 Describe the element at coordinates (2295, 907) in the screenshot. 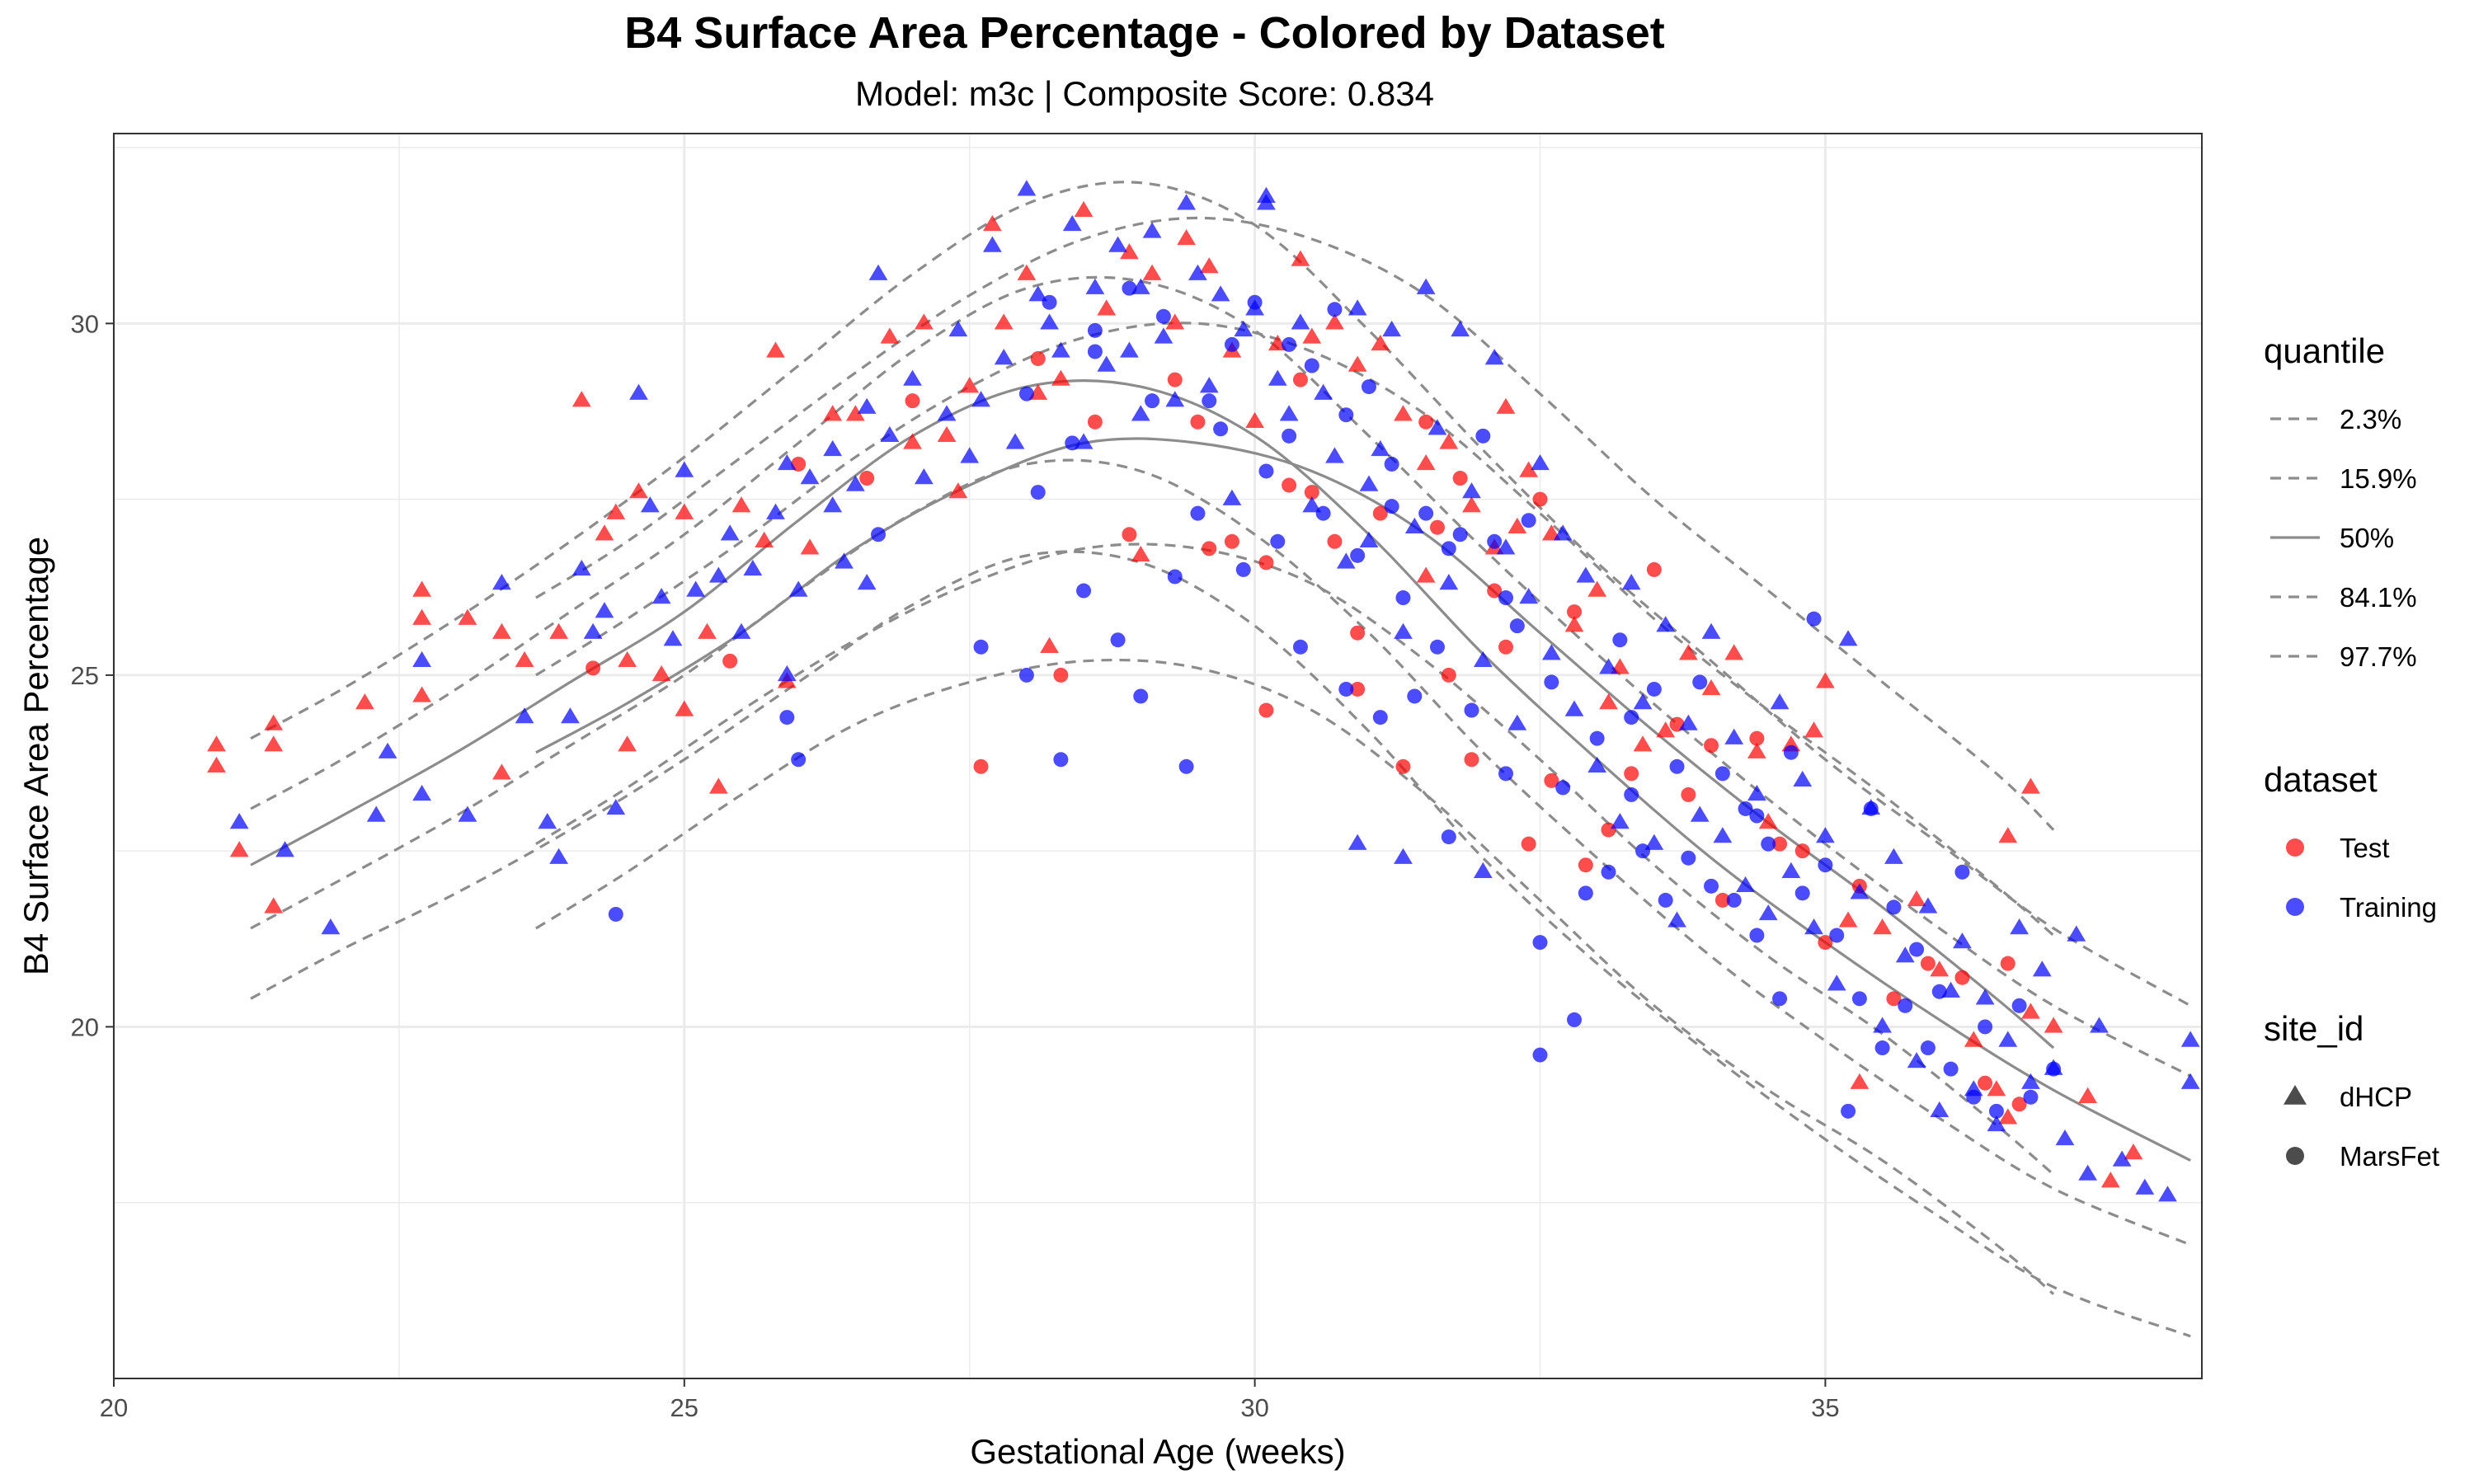

I see `legend-color-key` at that location.